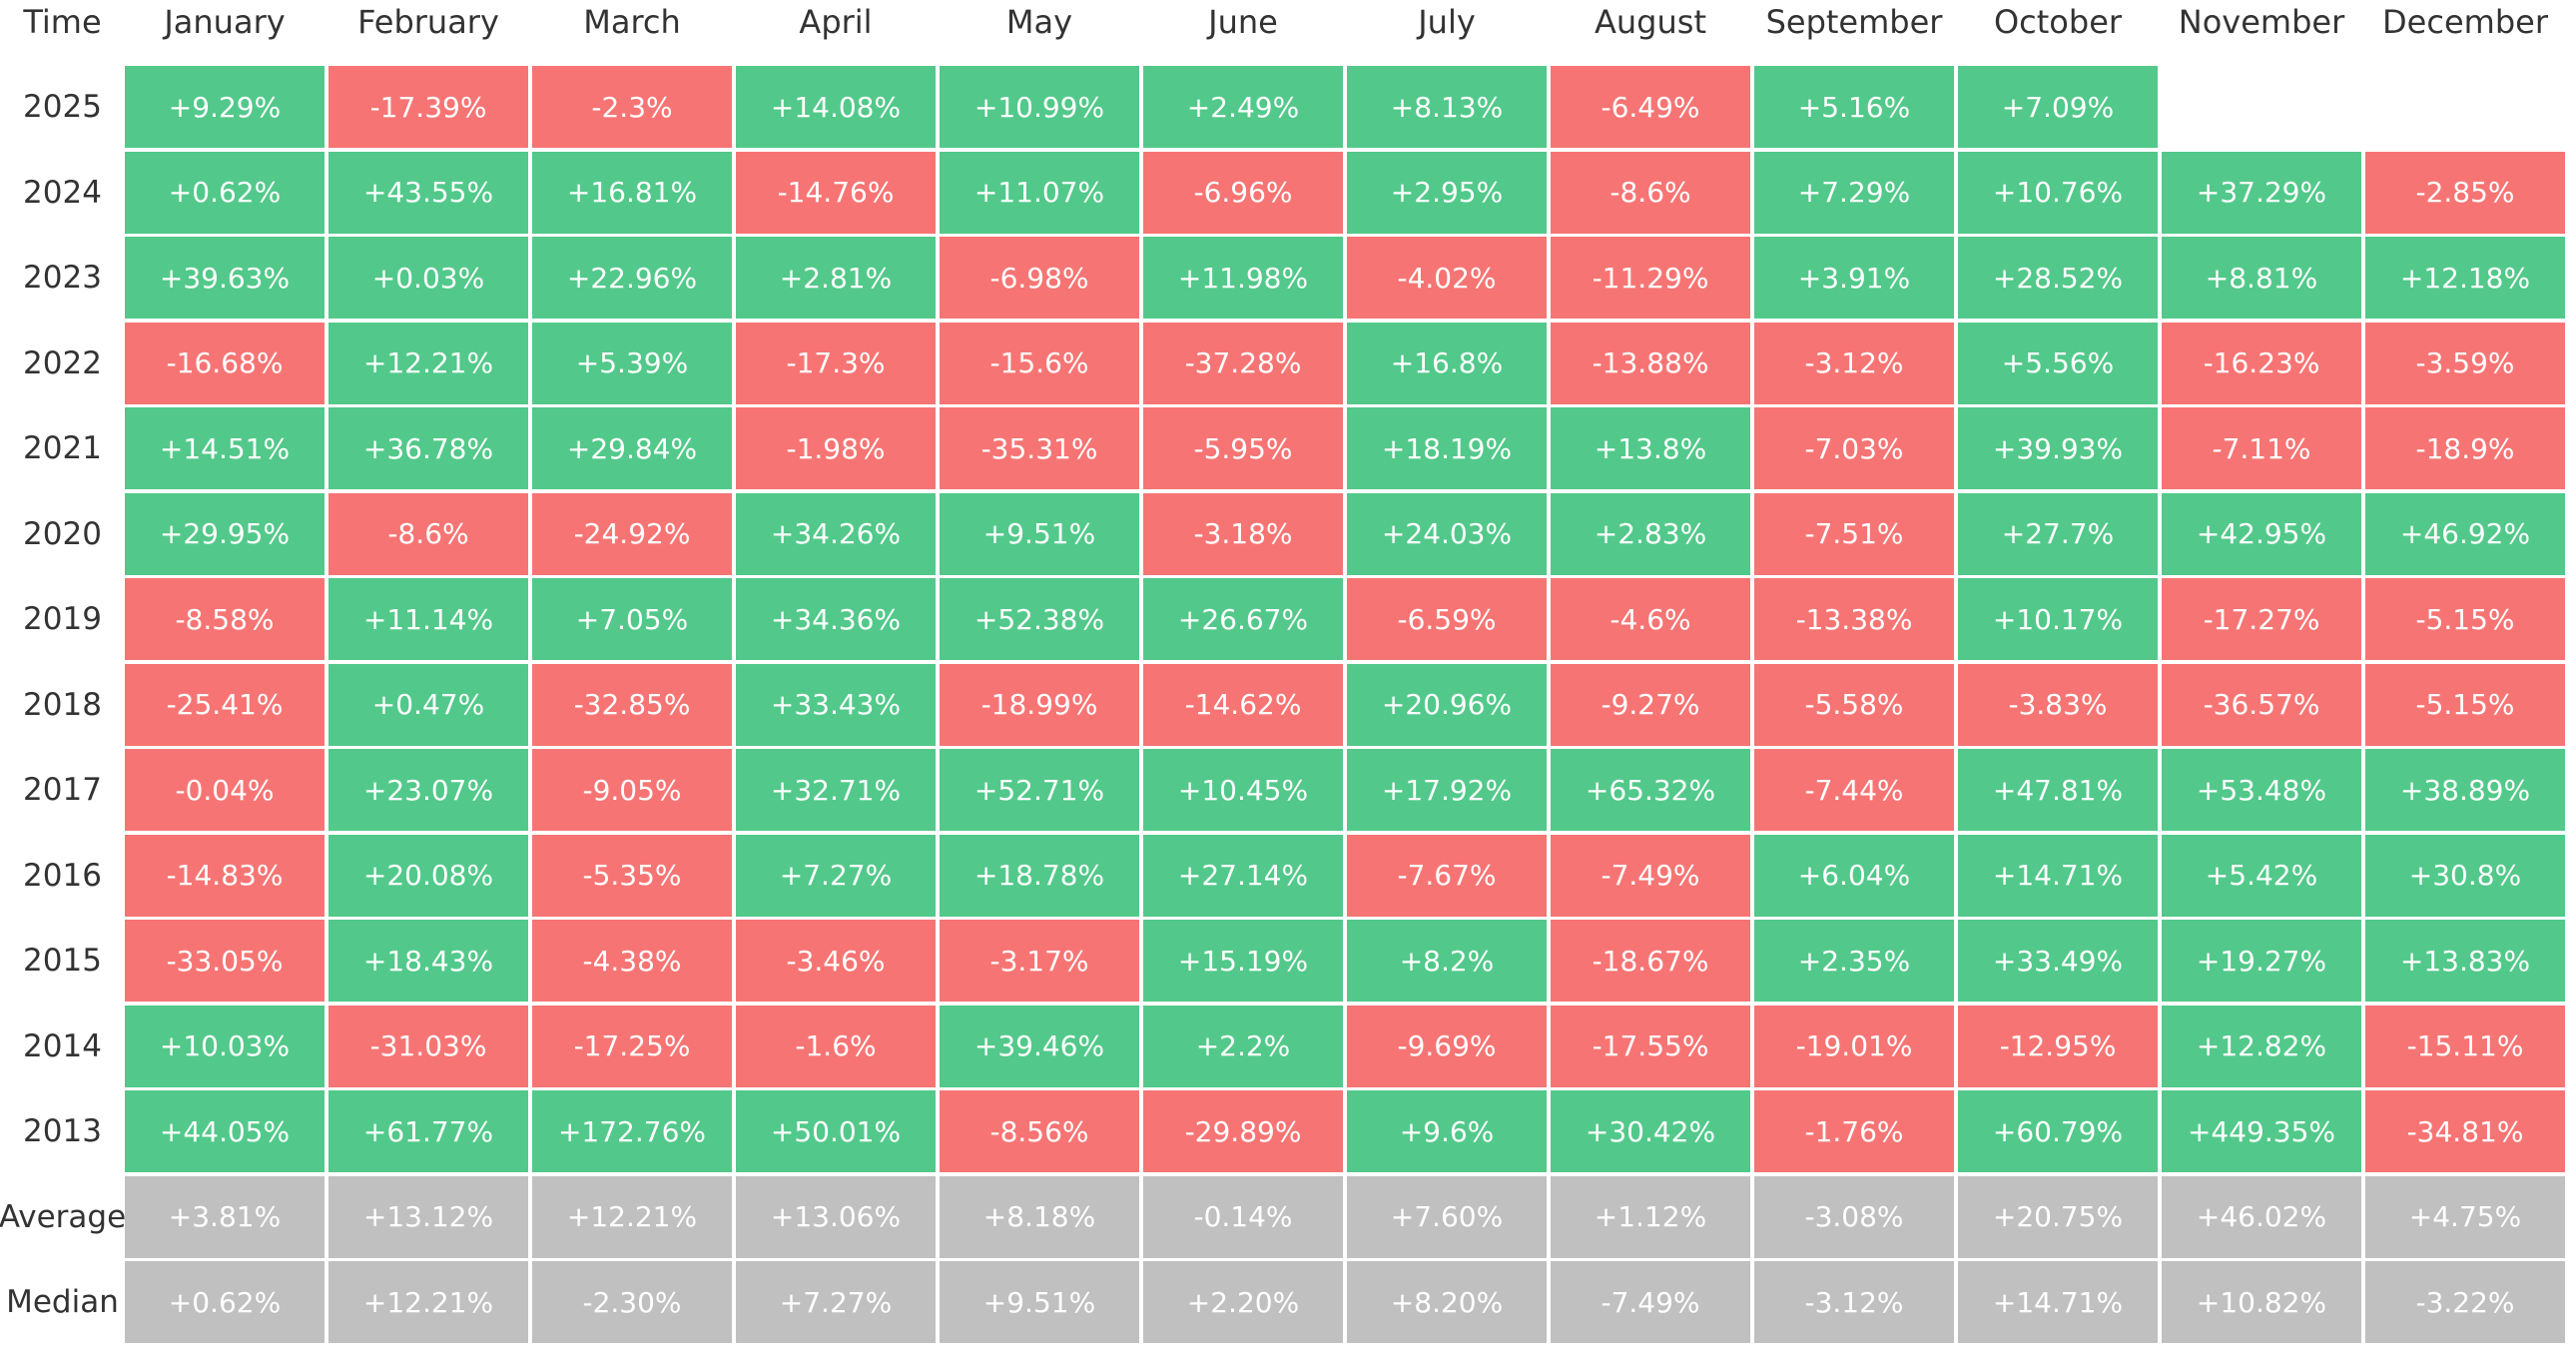 The height and width of the screenshot is (1353, 2576). Describe the element at coordinates (1243, 363) in the screenshot. I see `return-cell: -37.28%` at that location.